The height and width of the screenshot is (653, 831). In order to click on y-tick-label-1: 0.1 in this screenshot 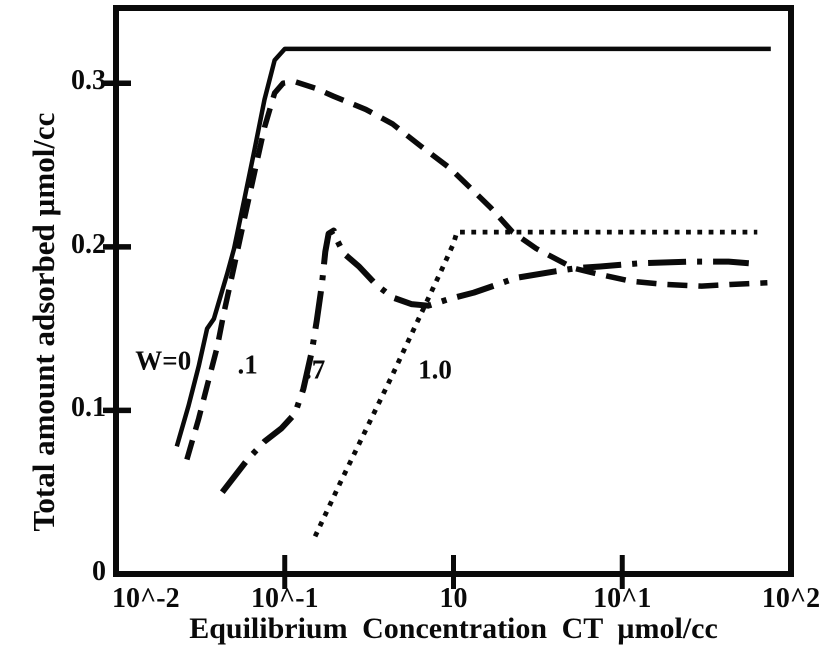, I will do `click(88, 408)`.